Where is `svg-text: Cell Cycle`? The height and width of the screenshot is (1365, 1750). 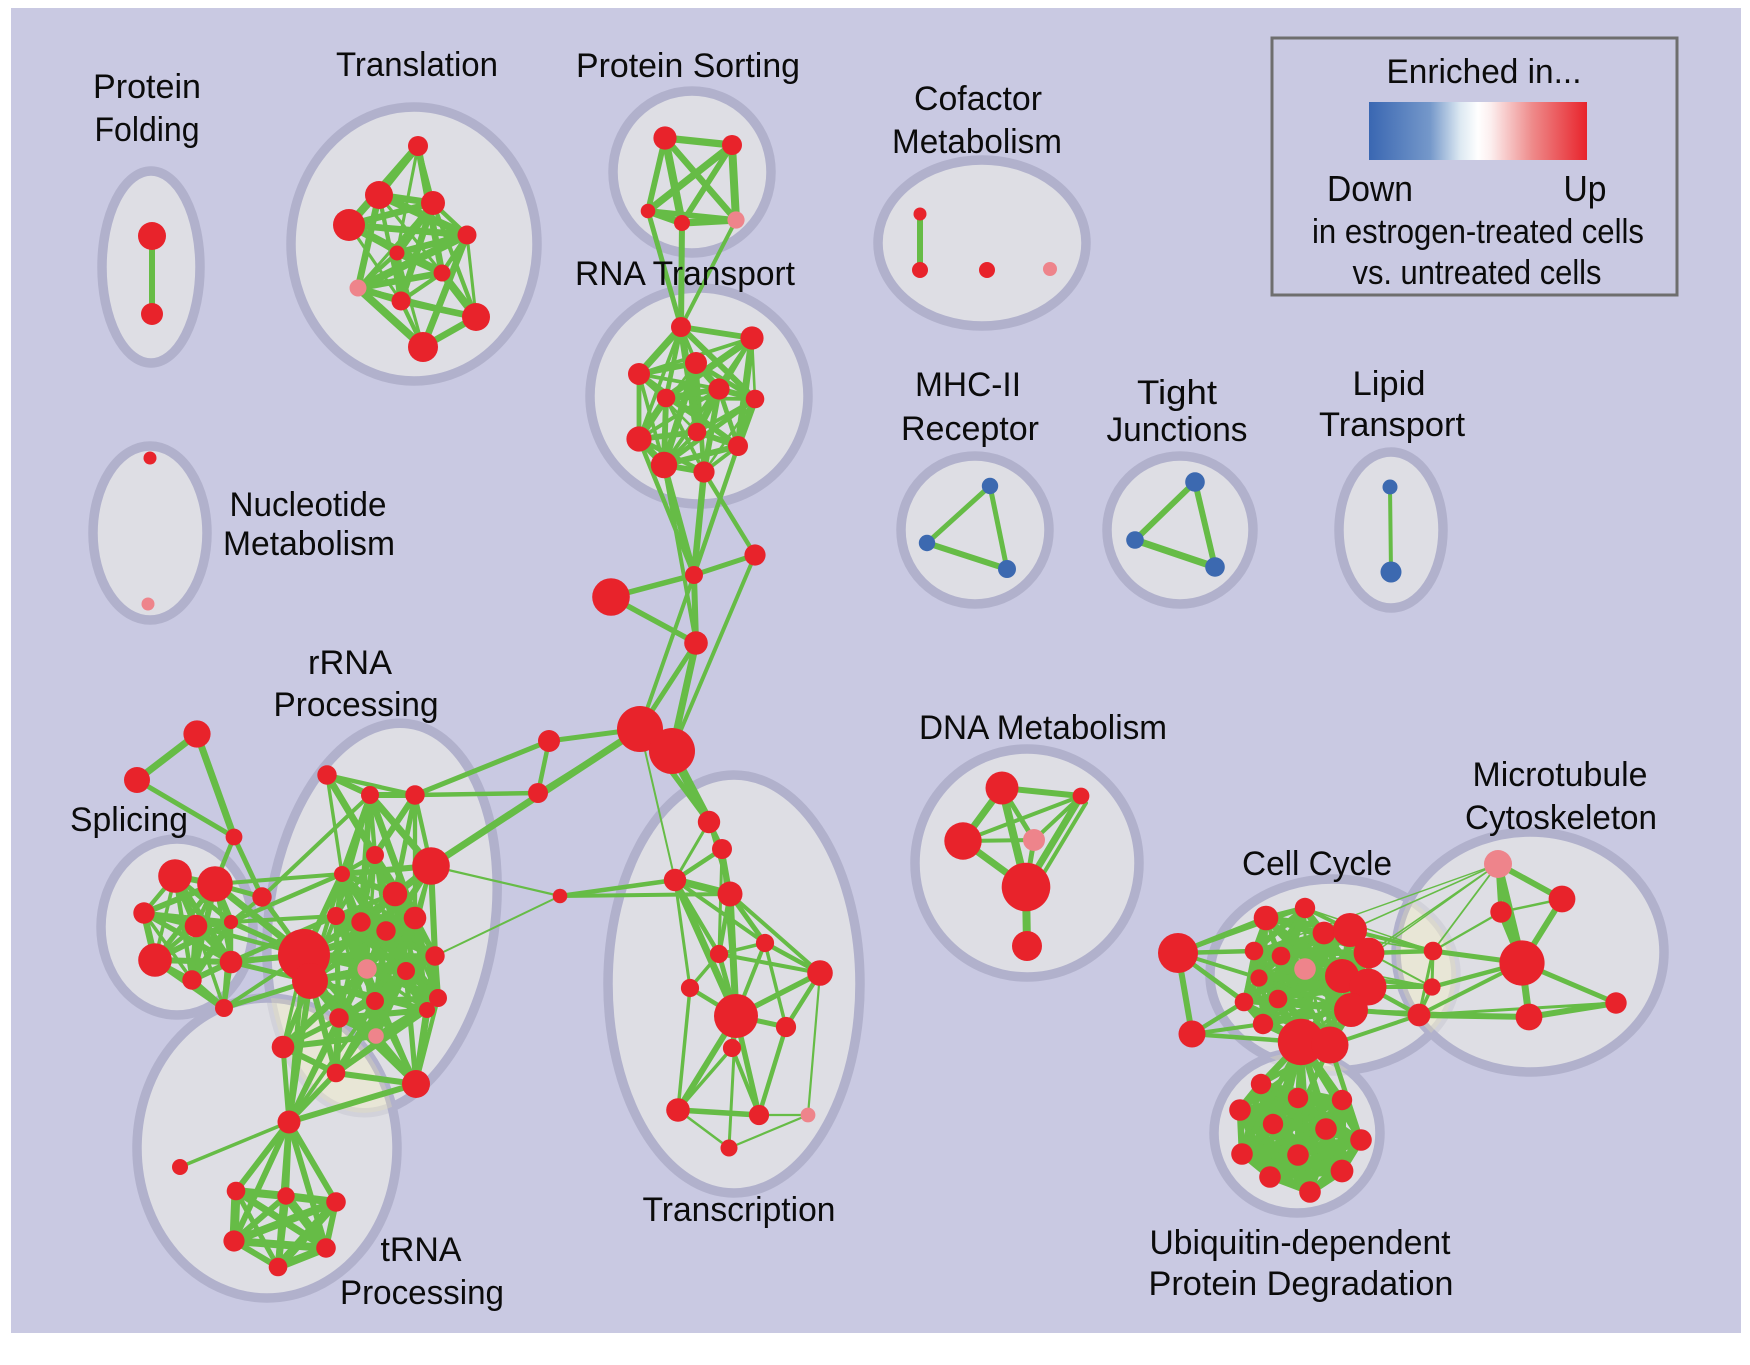
svg-text: Cell Cycle is located at coordinates (1317, 864).